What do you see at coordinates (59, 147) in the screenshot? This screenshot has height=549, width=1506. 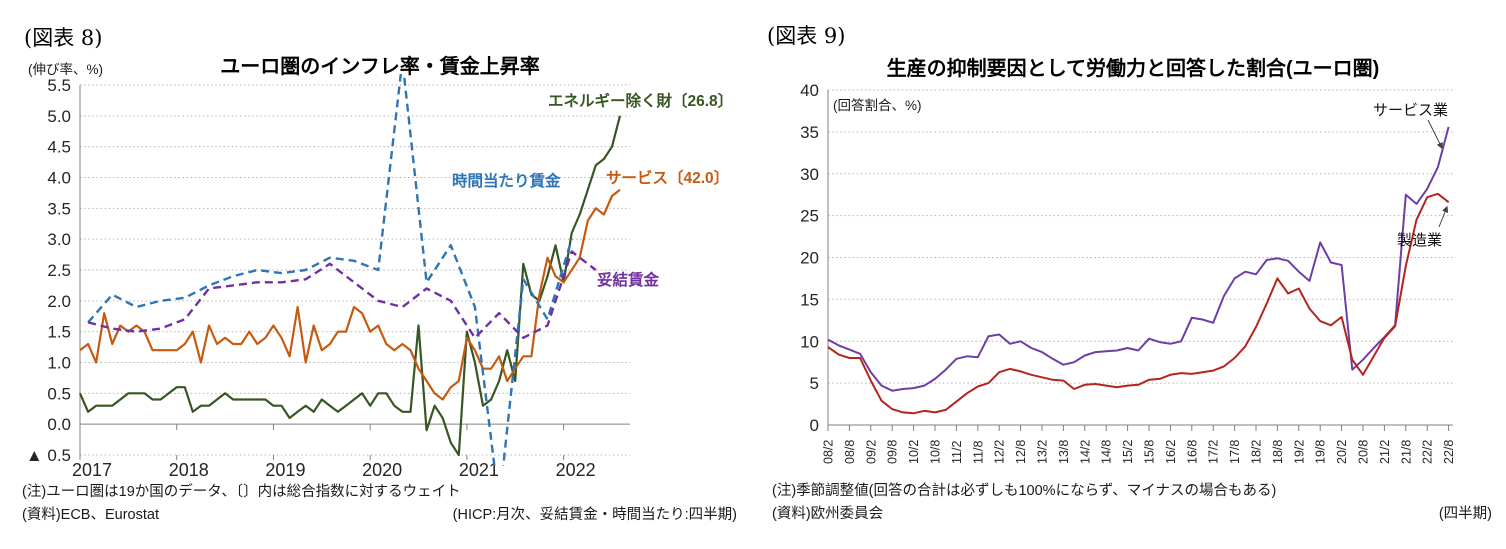 I see `y-axis-tick-label: 4.5` at bounding box center [59, 147].